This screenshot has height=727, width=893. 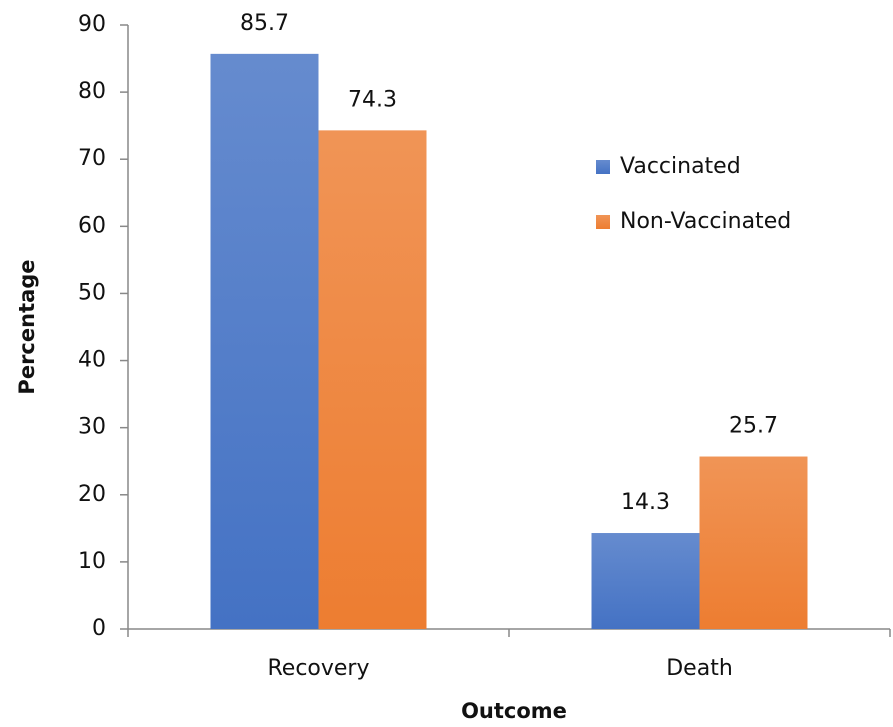 I want to click on y-tick-label: 40, so click(x=92, y=360).